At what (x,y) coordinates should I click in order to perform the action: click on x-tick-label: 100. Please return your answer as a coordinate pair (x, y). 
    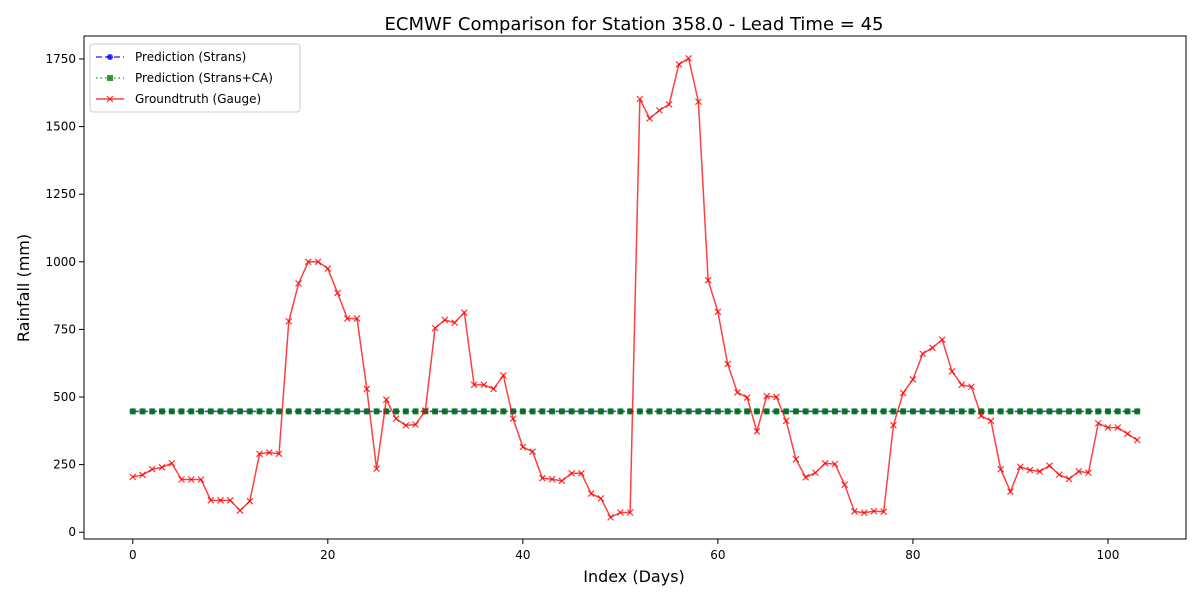
    Looking at the image, I should click on (1108, 555).